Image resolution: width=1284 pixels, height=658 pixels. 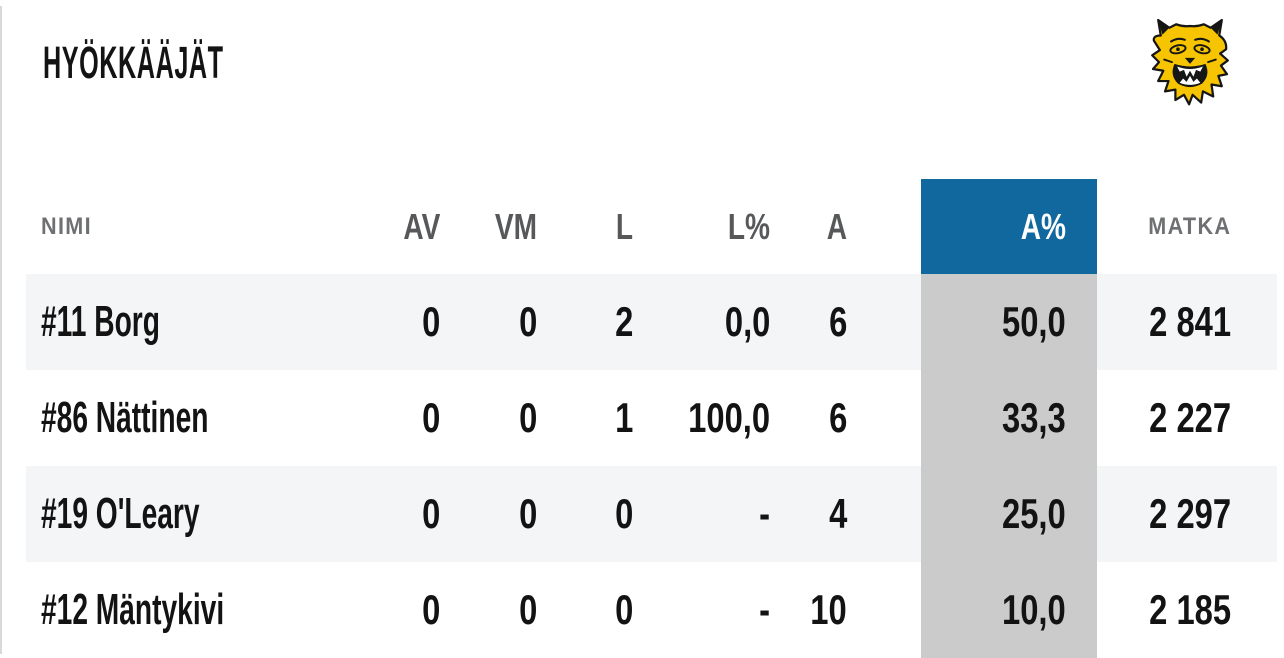 I want to click on stat-cell-apct: 10,0, so click(x=1009, y=610).